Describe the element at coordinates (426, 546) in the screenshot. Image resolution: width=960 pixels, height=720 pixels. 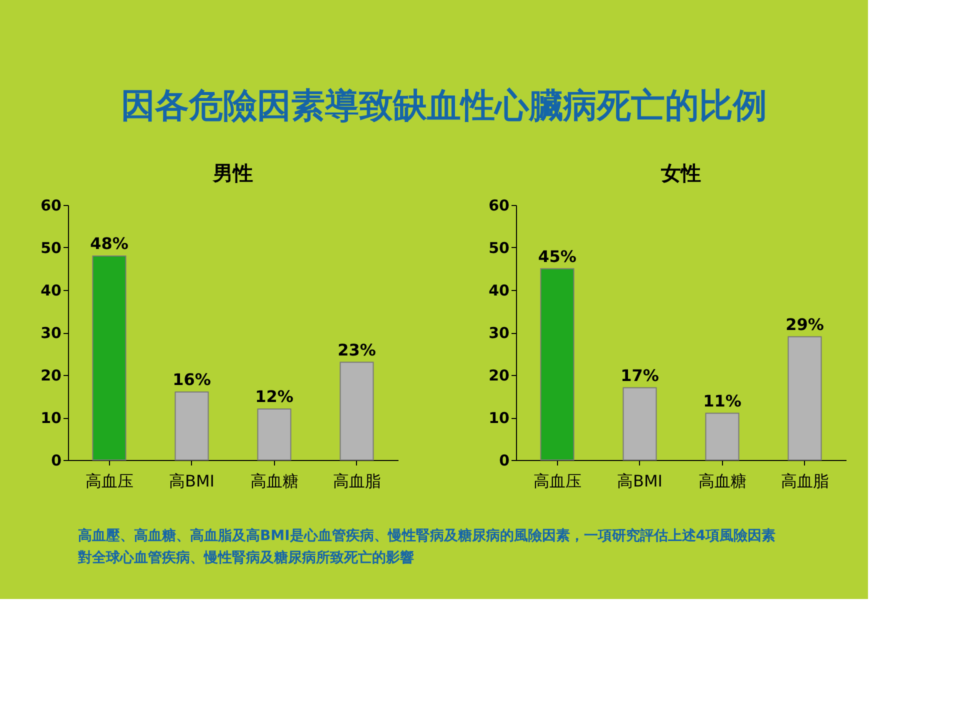
I see `text: 高血壓、高血糖、高血脂及高BMI是心血管疾病、慢性腎病及糖尿病的風險因素，一項研究評估上述4項風險因素對全球心血管疾病、慢性腎病及糖尿病所致死亡的影響` at that location.